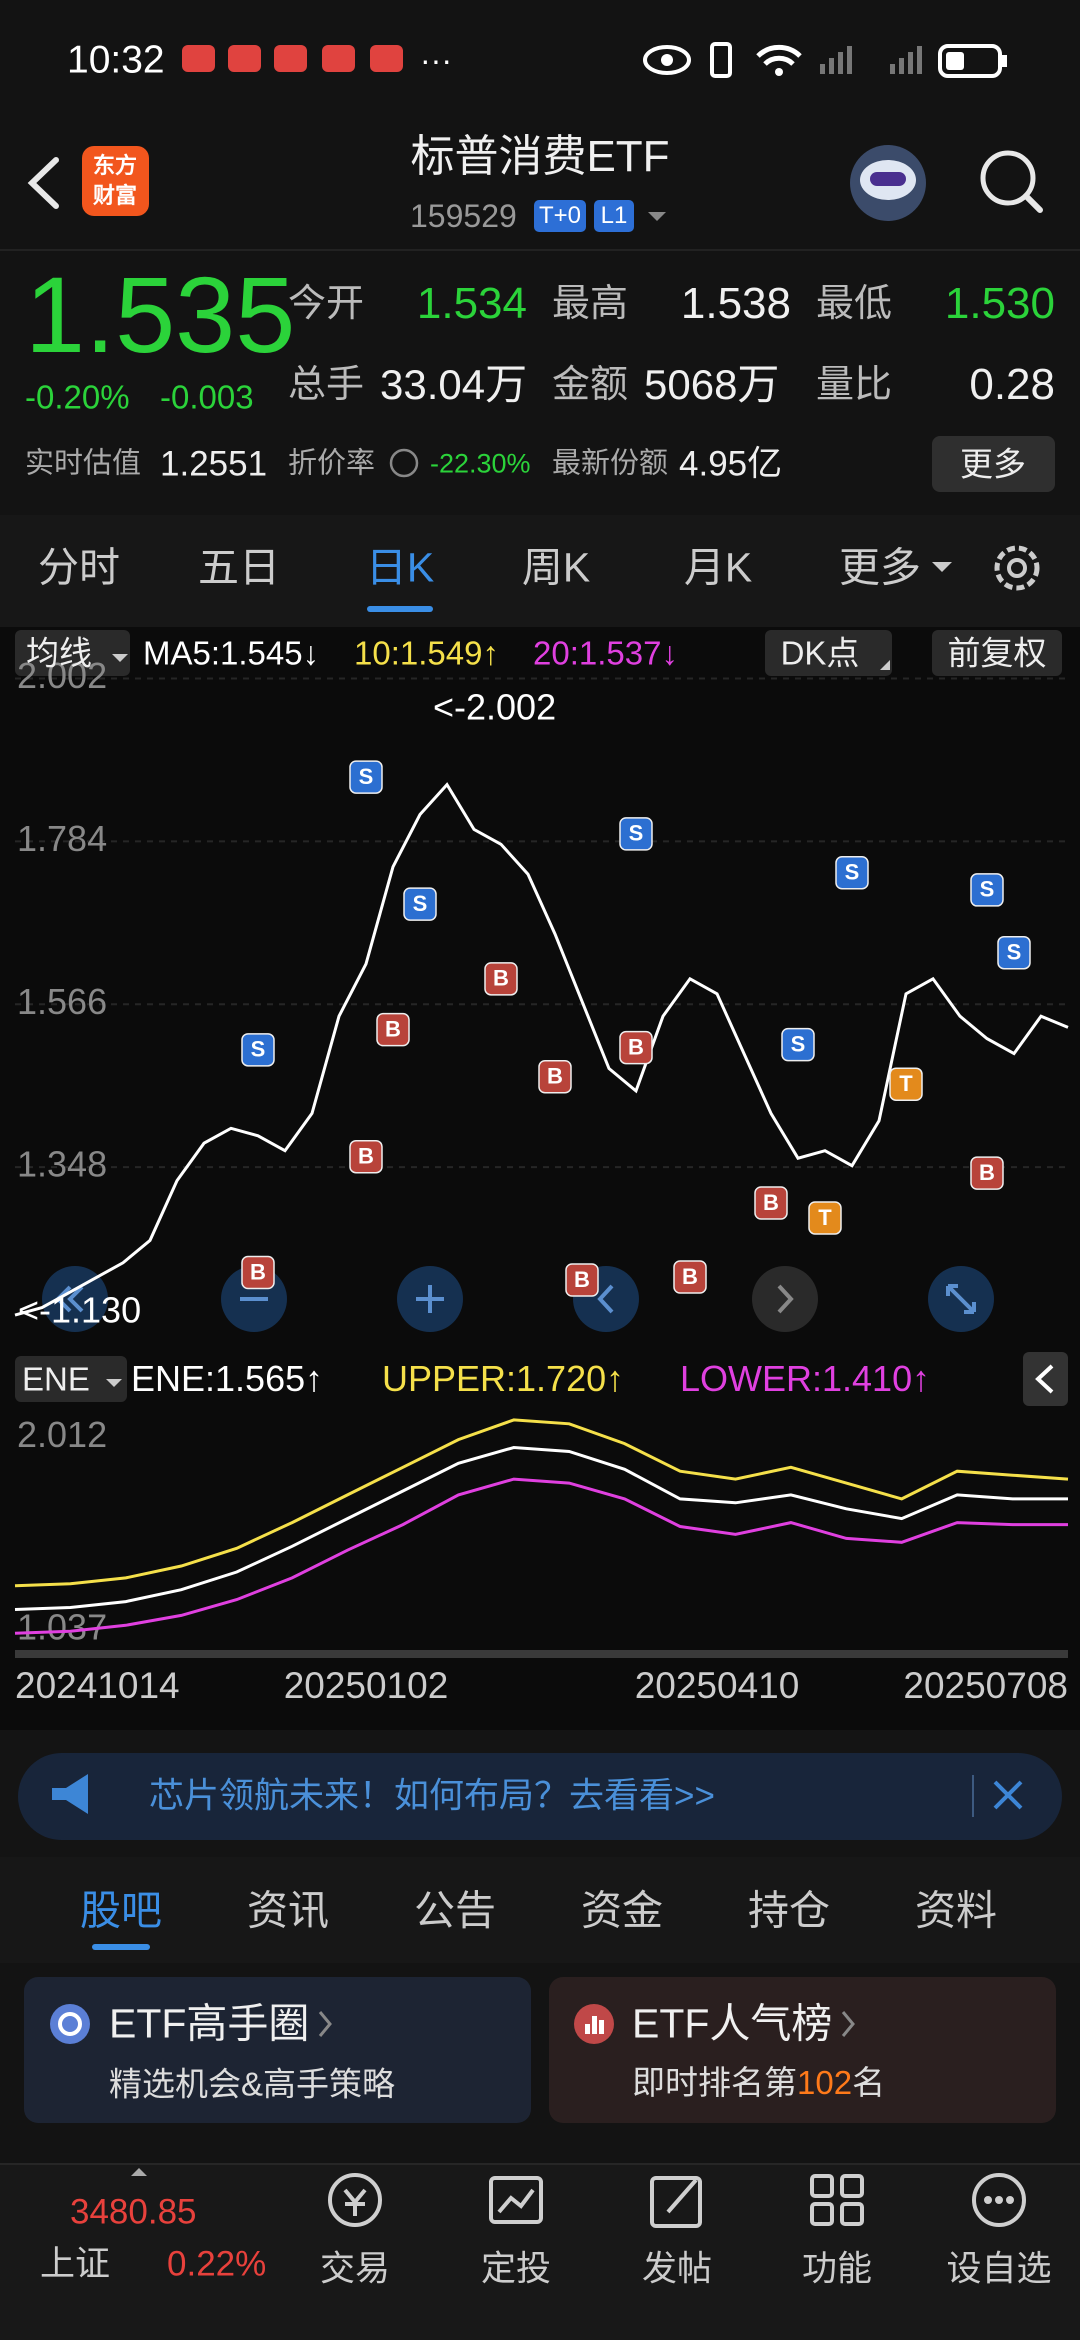 This screenshot has height=2340, width=1080. I want to click on more-button, so click(993, 464).